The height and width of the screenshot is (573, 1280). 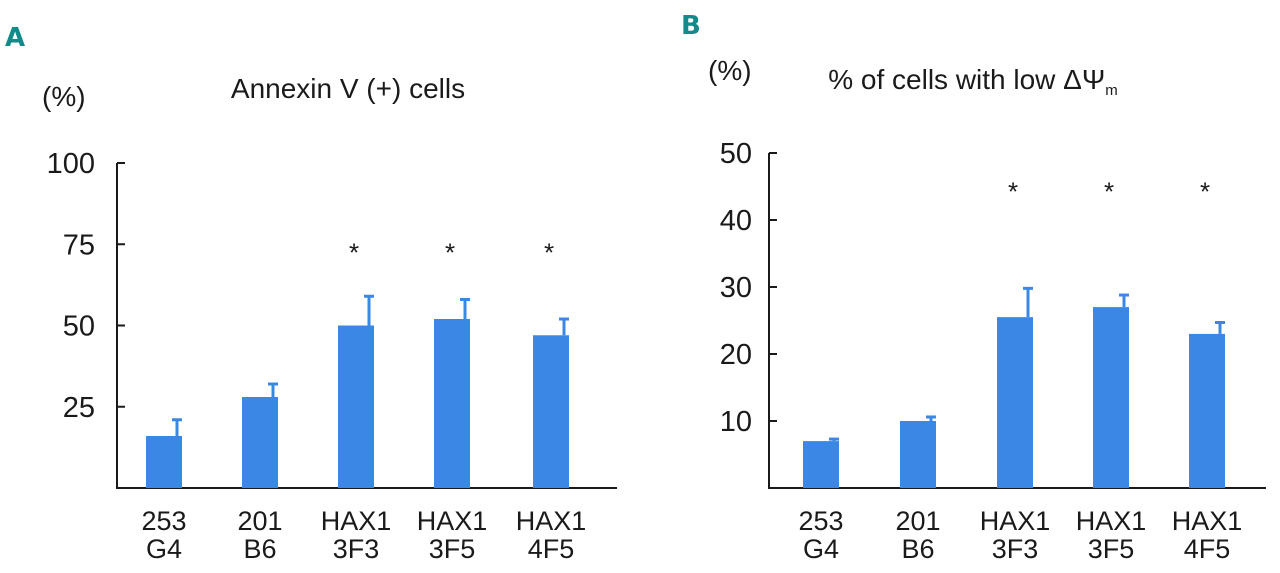 I want to click on y-tick-label: 40, so click(x=736, y=221).